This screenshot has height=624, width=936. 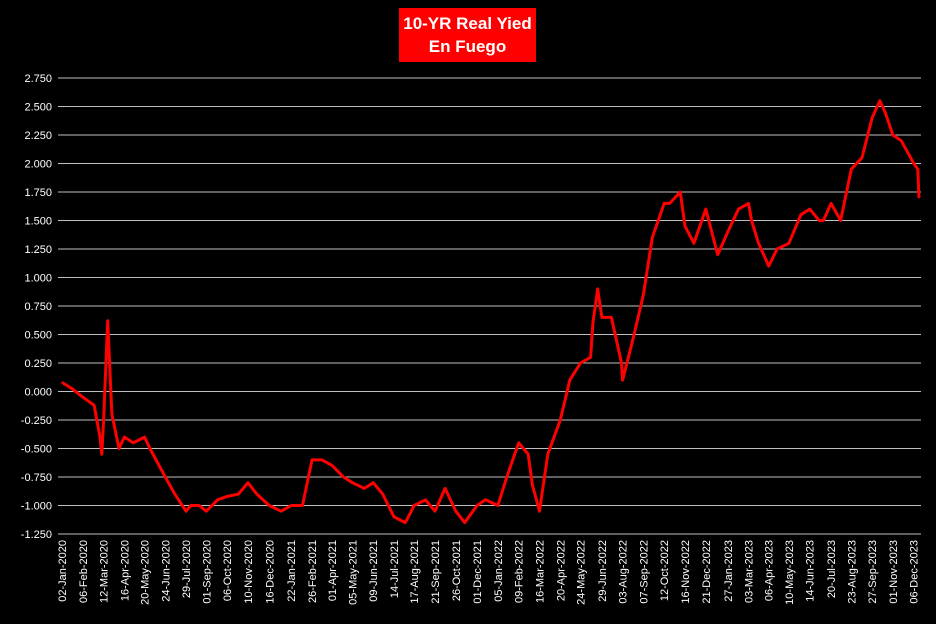 I want to click on x-tick-label: 29-Jun-2022, so click(x=603, y=571).